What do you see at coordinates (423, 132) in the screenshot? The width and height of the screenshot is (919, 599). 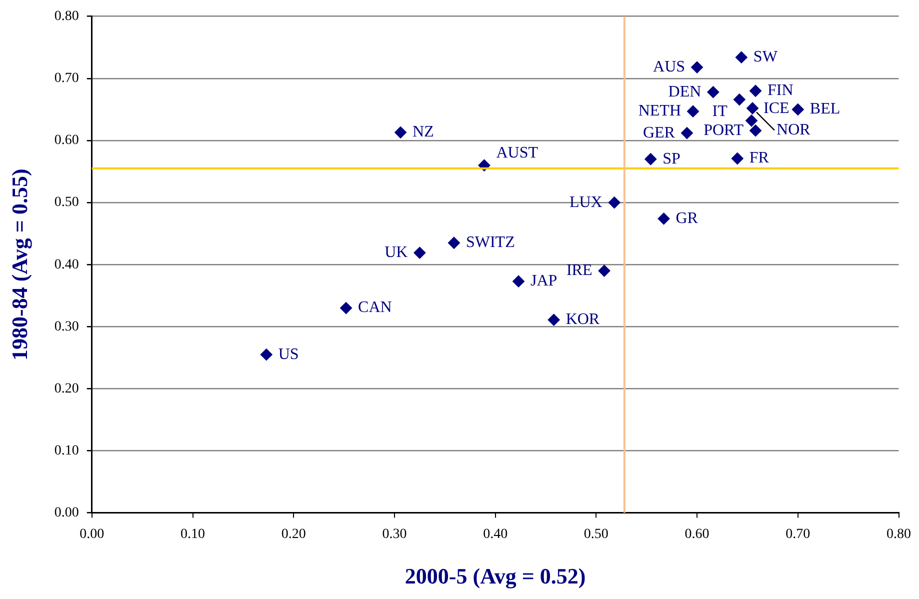 I see `annotation: NZ` at bounding box center [423, 132].